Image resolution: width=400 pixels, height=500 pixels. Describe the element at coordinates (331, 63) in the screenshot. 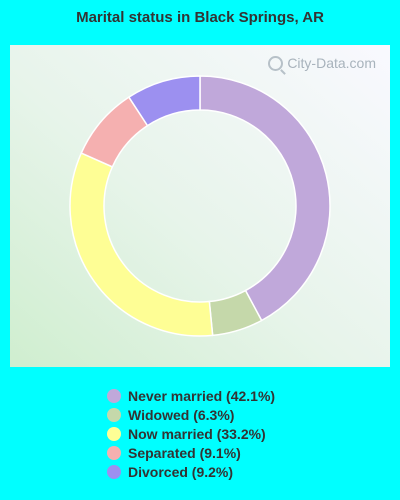

I see `watermark-text: City-Data.com` at that location.